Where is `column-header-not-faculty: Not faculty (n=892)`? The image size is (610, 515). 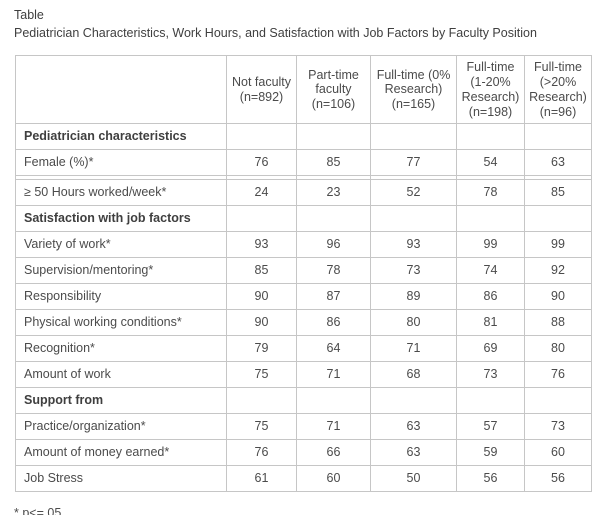 column-header-not-faculty: Not faculty (n=892) is located at coordinates (261, 90).